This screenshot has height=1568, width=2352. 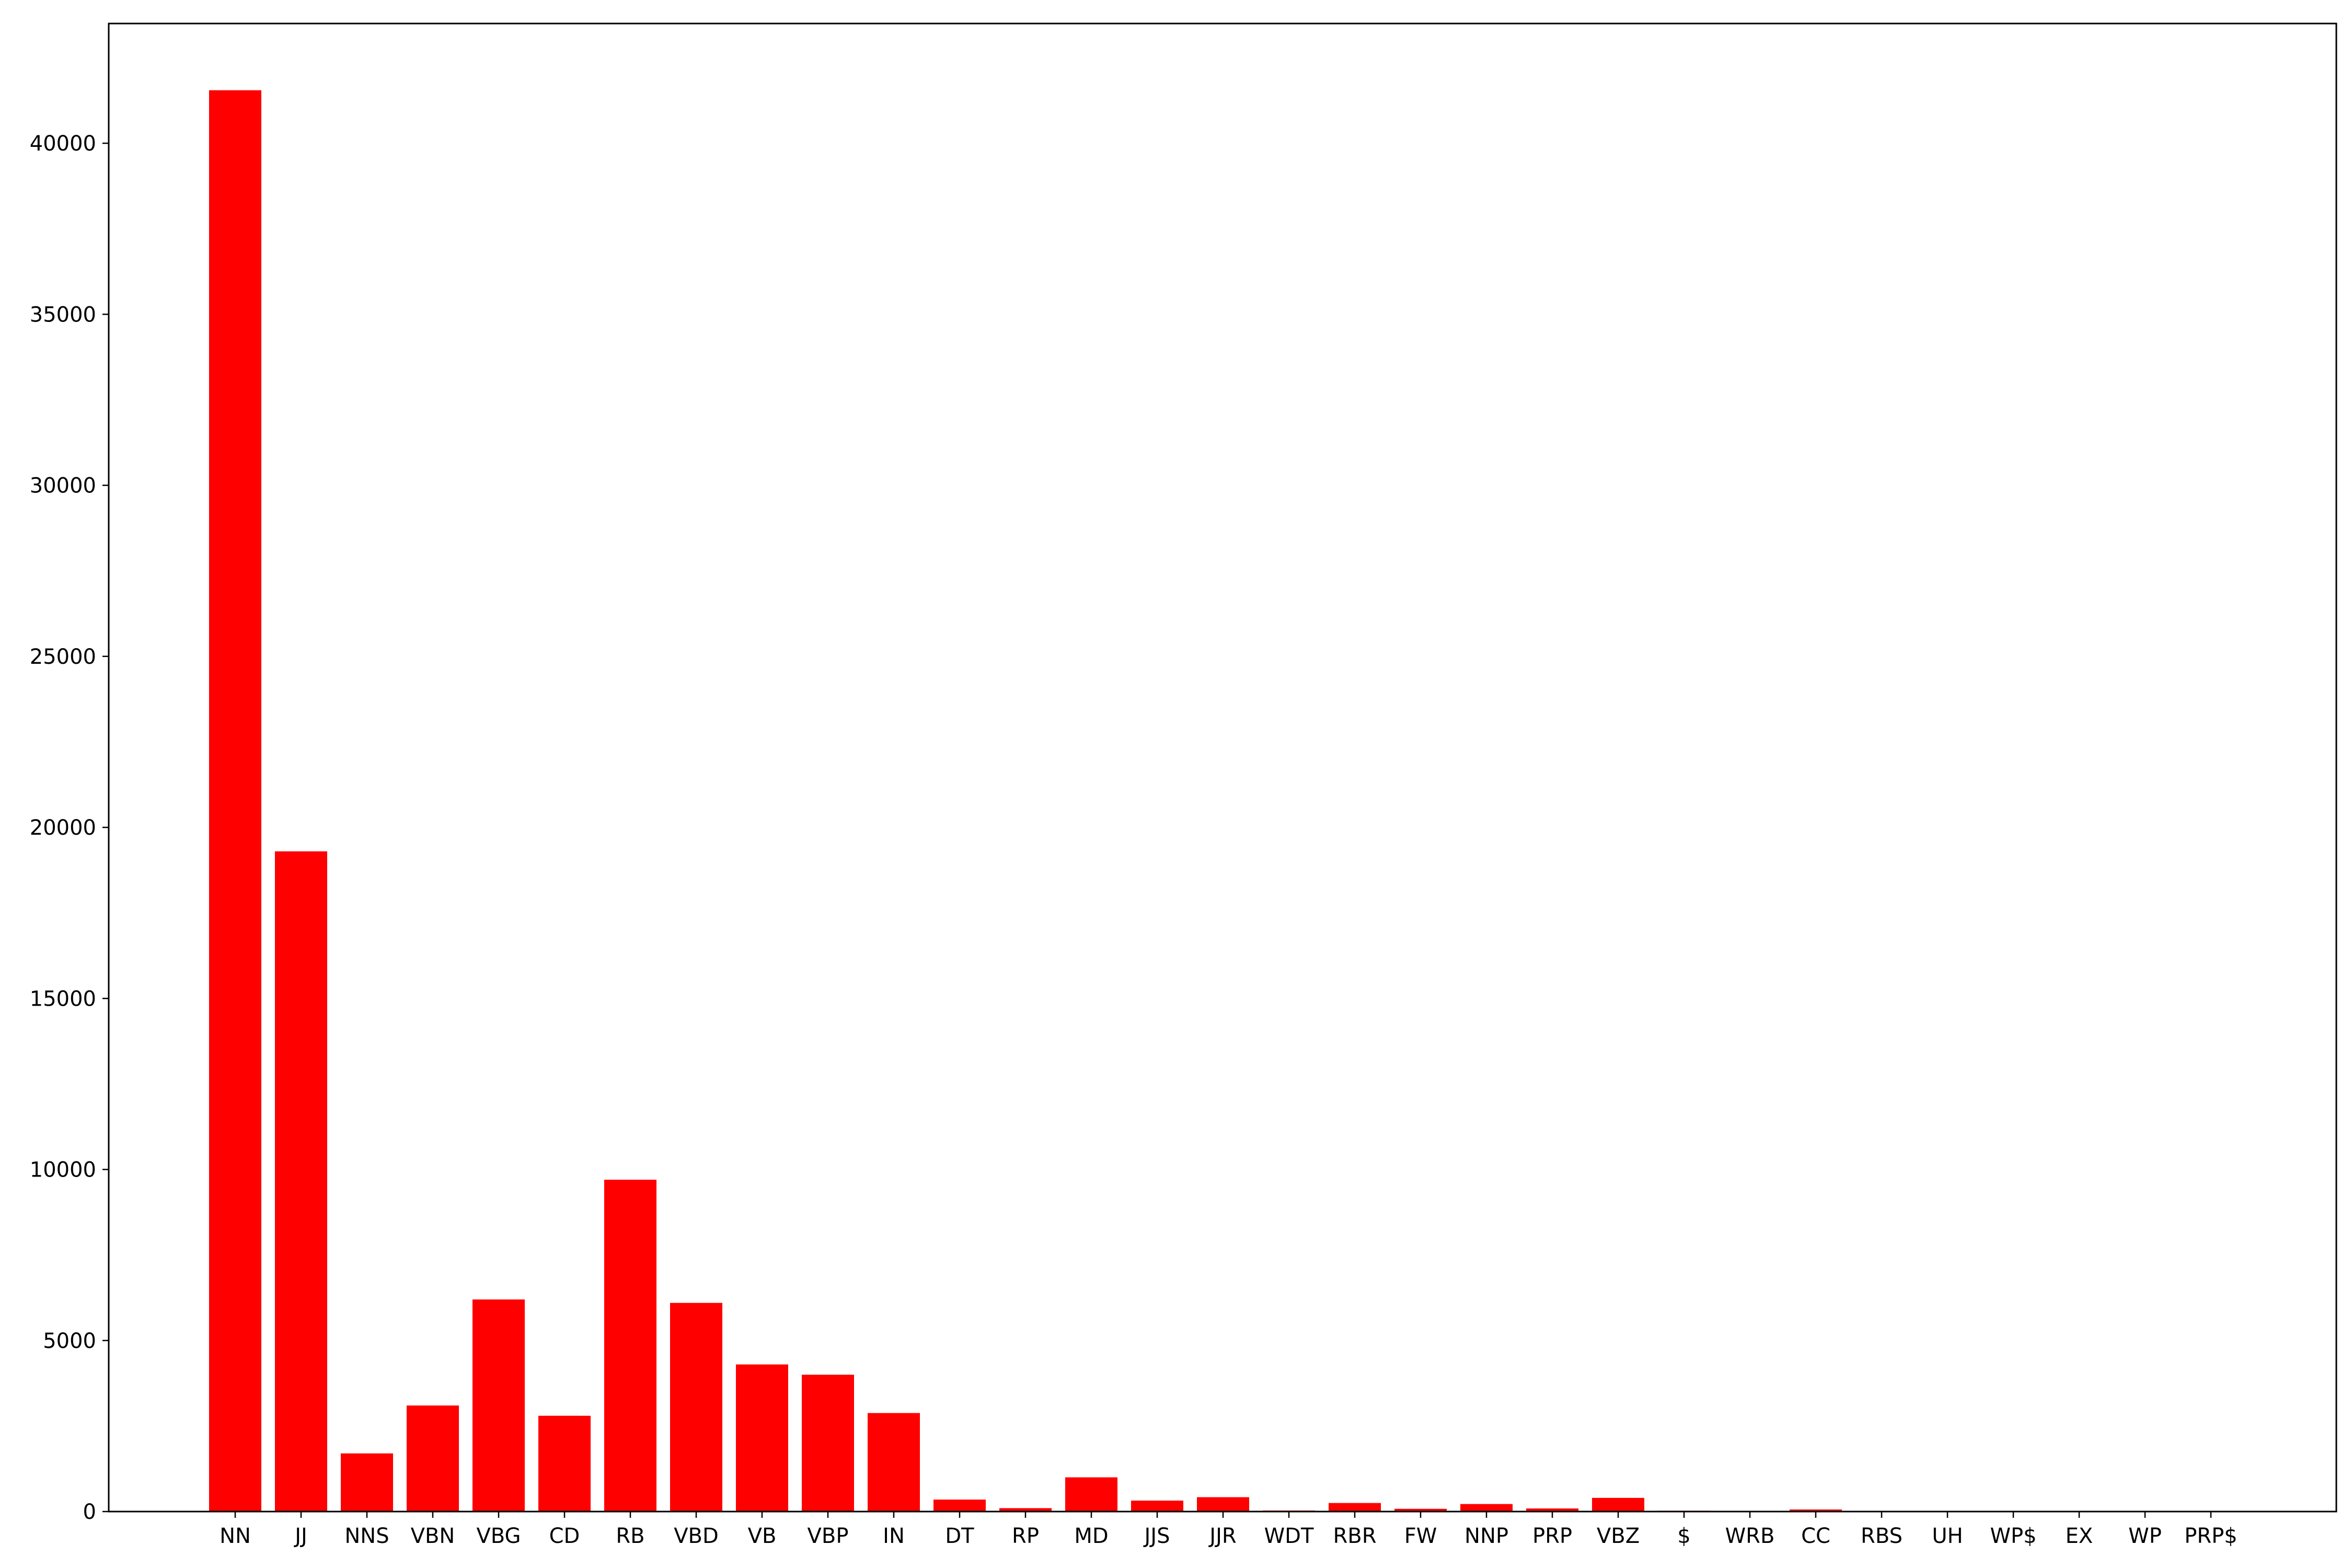 I want to click on bar-JJS, so click(x=1157, y=1506).